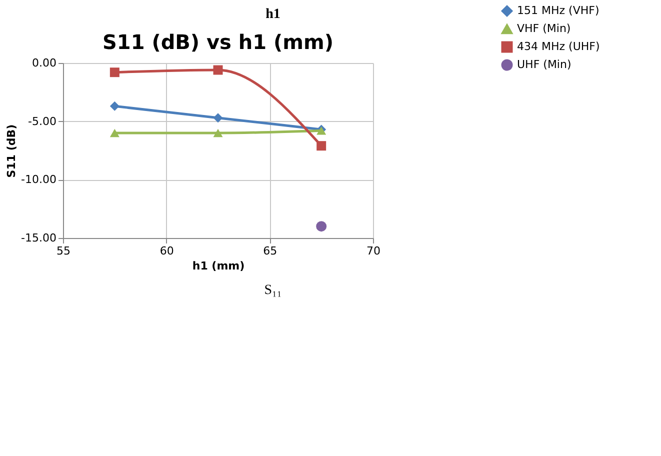 This screenshot has height=456, width=661. What do you see at coordinates (544, 28) in the screenshot?
I see `legend-label: VHF (Min)` at bounding box center [544, 28].